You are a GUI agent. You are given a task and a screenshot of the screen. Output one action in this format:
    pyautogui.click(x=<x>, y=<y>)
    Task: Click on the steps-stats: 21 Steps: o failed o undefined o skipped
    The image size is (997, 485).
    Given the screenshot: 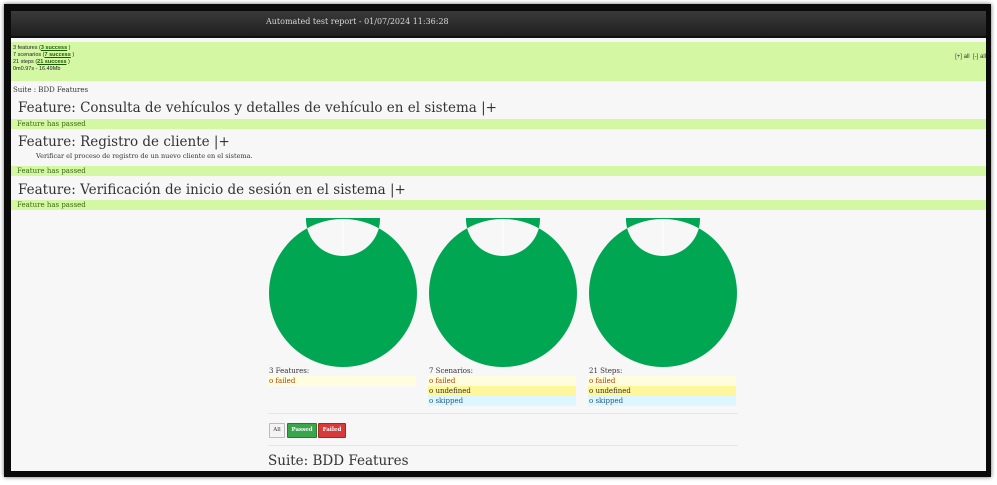 What is the action you would take?
    pyautogui.click(x=662, y=386)
    